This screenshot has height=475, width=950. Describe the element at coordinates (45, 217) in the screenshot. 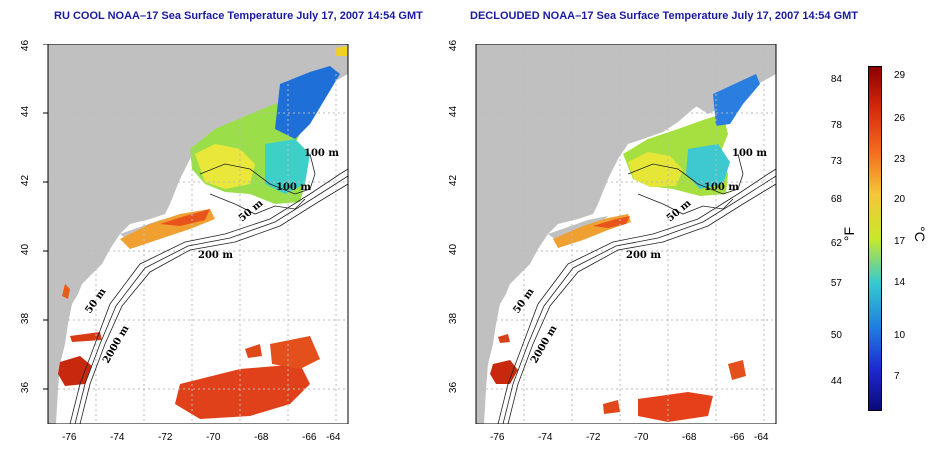

I see `y-axis-ticks` at that location.